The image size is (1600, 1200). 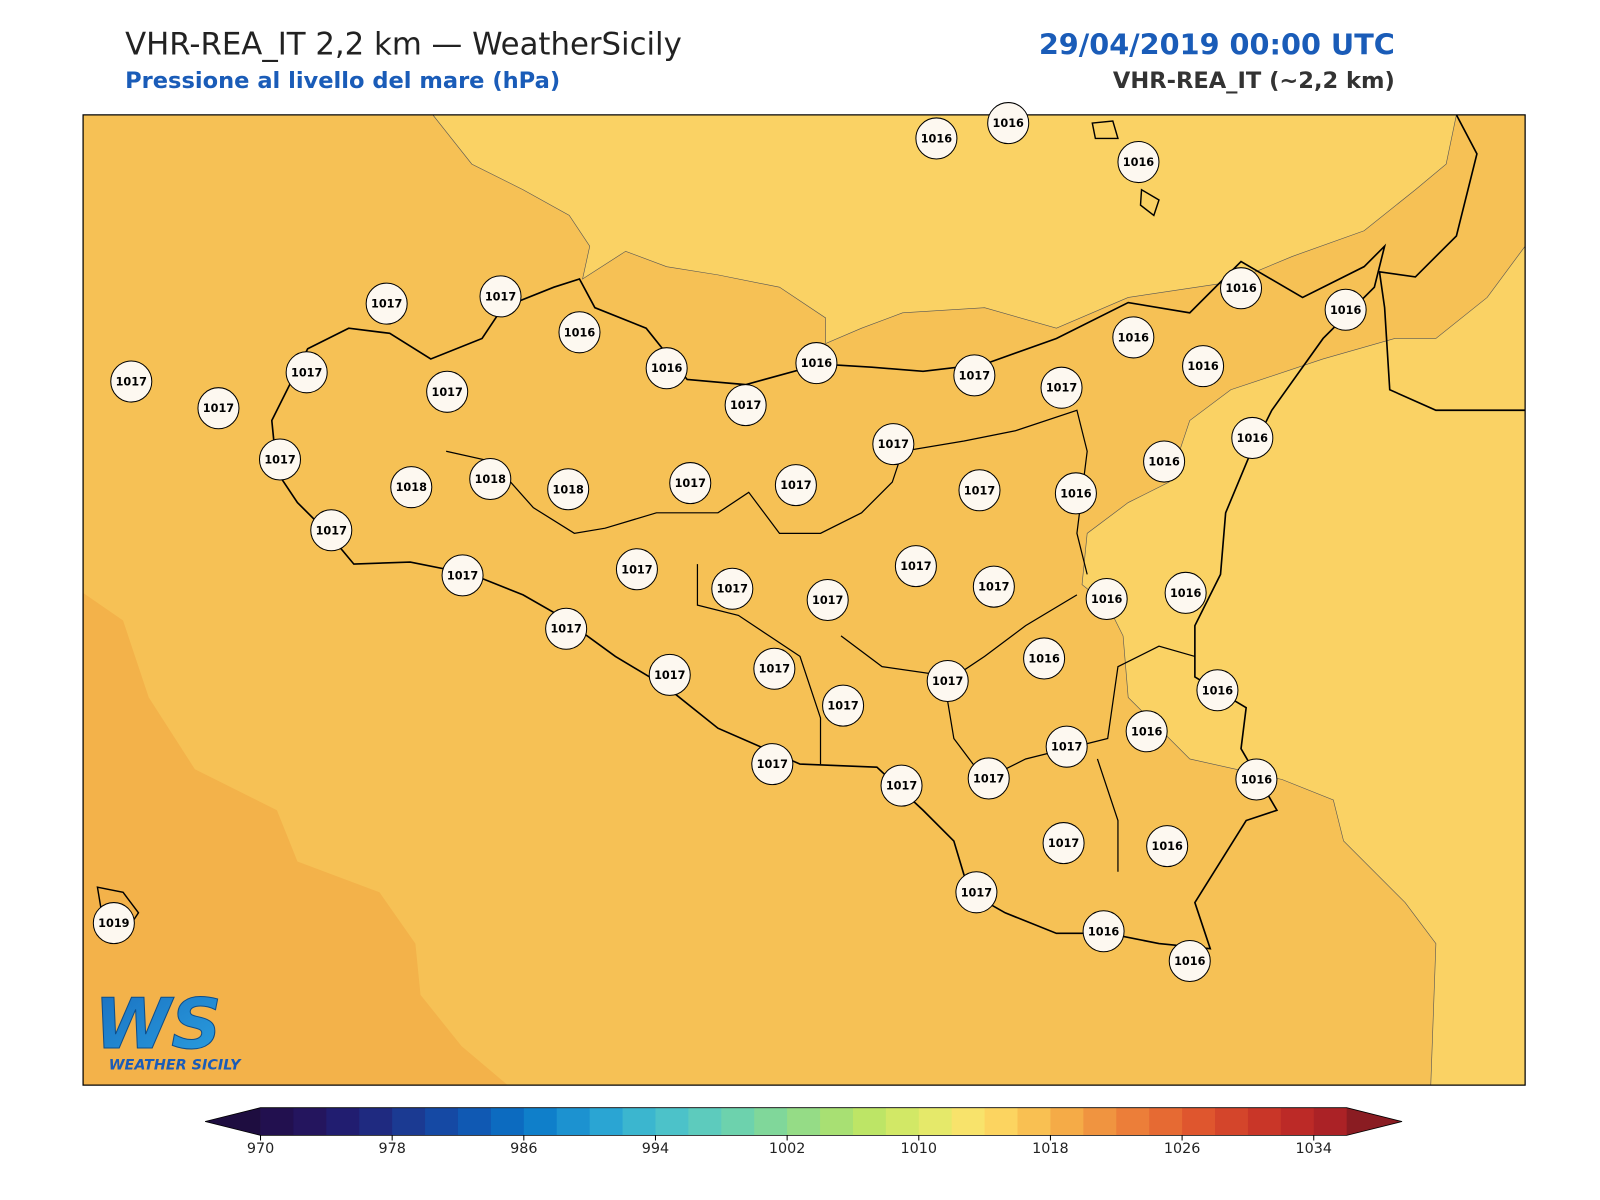 I want to click on colorbar-outline, so click(x=804, y=1121).